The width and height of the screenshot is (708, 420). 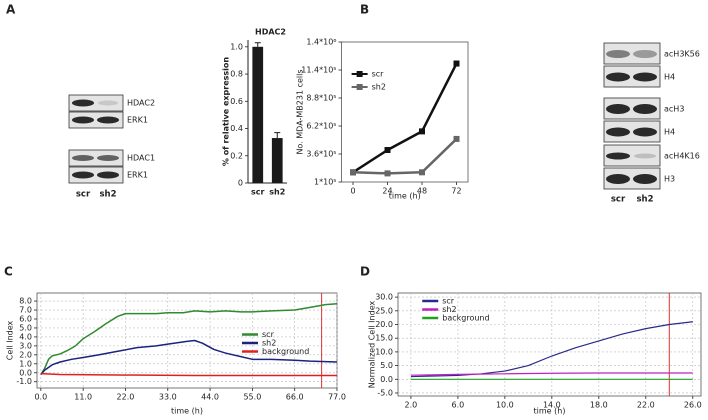 I want to click on y-axis-label: Normalized Cell Index, so click(x=372, y=345).